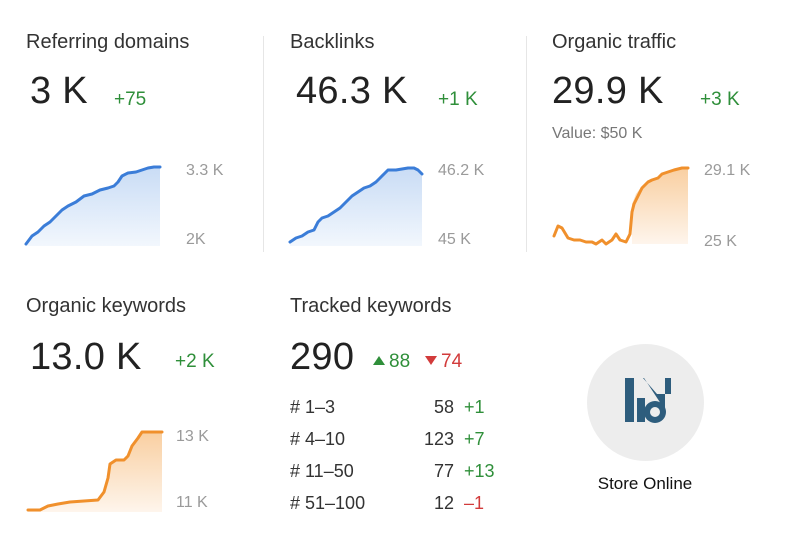 The image size is (789, 552). What do you see at coordinates (597, 133) in the screenshot?
I see `organic-traffic-value-estimate: Value: $50 K` at bounding box center [597, 133].